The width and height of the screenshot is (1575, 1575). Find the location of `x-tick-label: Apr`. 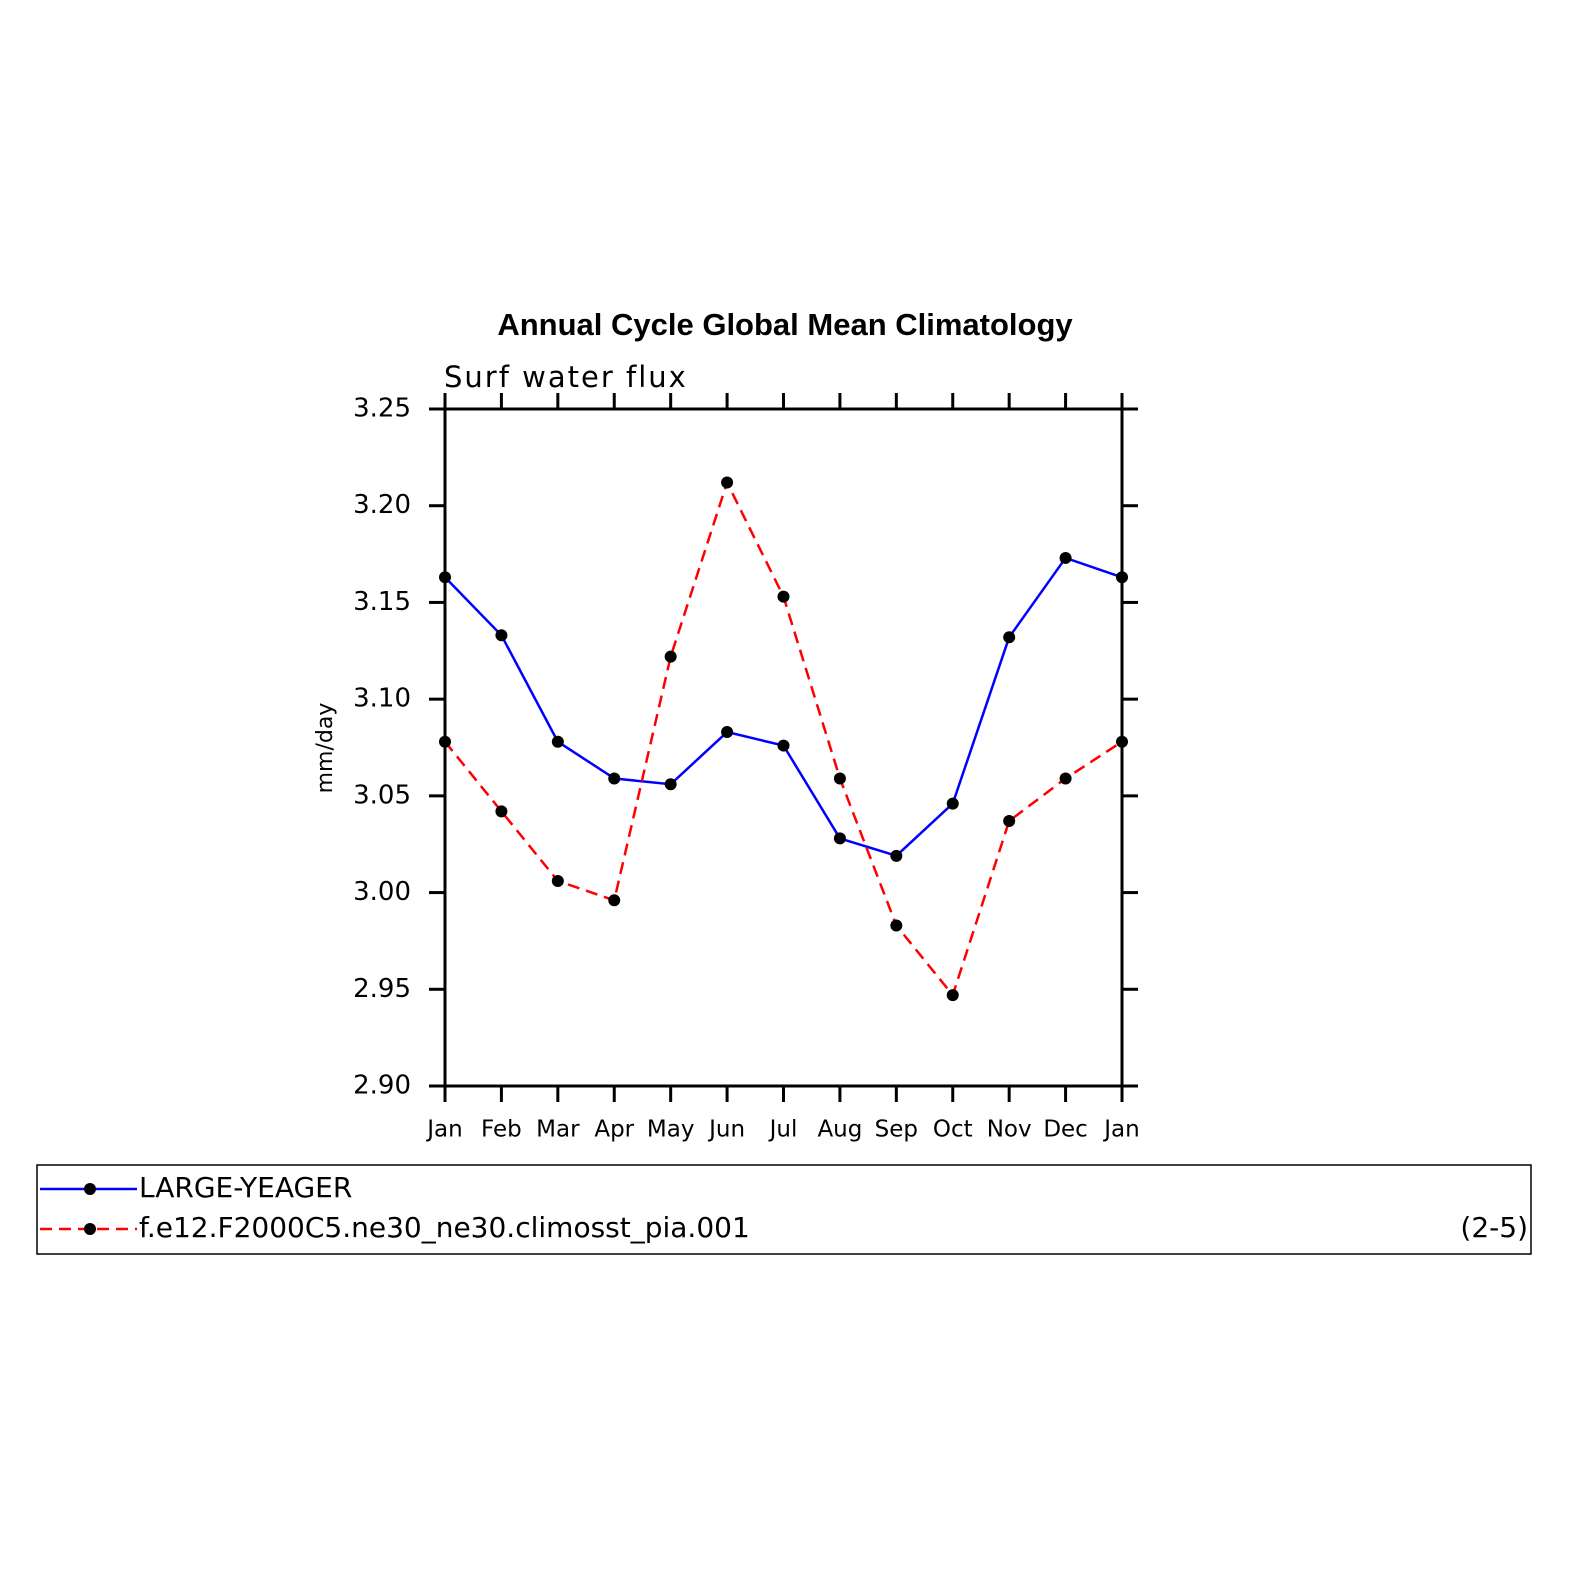

x-tick-label: Apr is located at coordinates (614, 1130).